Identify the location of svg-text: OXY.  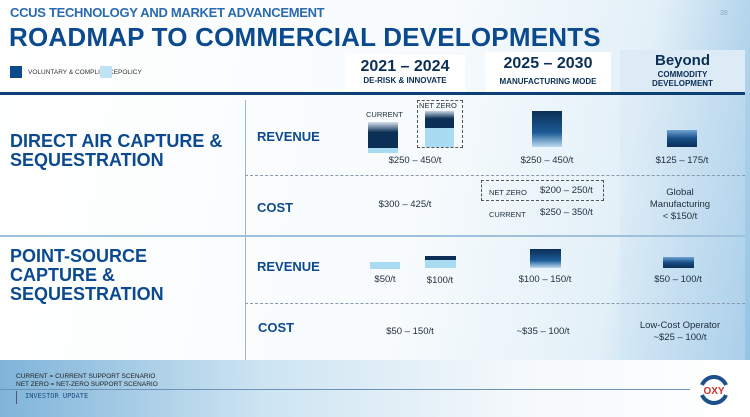
(713, 391).